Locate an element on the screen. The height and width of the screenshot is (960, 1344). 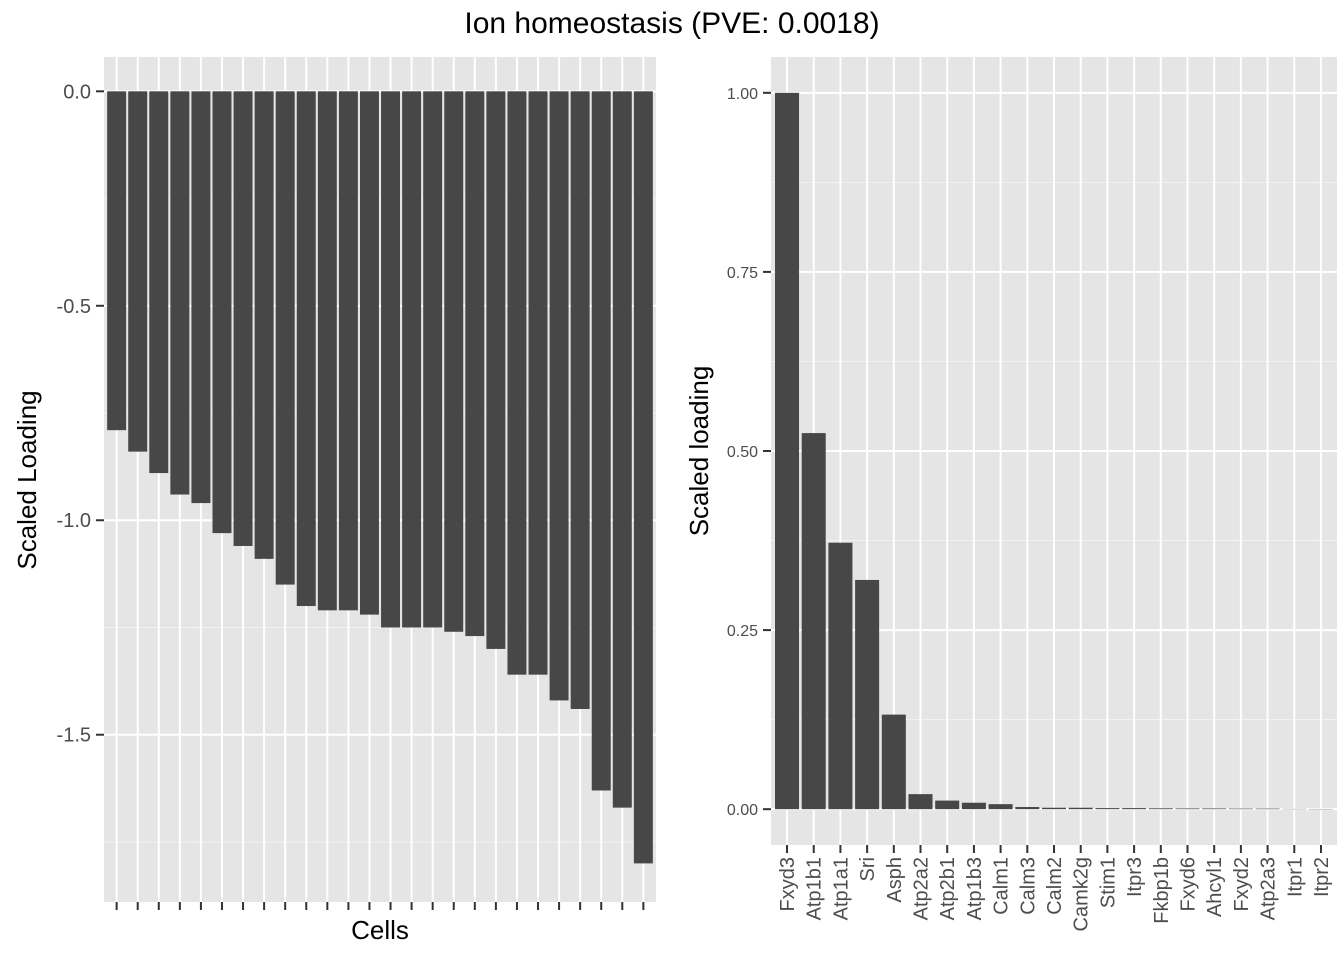
gene-x-tick-label: Itpr3 is located at coordinates (1135, 877).